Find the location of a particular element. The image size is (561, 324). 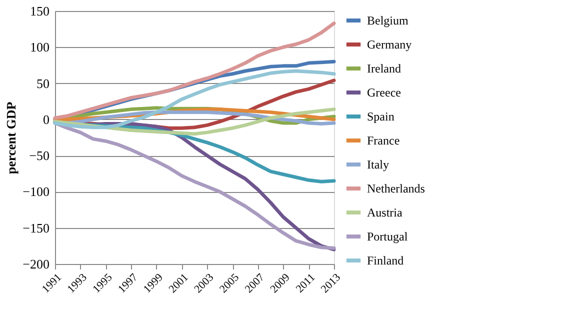

y-tick-label: −100 is located at coordinates (36, 192).